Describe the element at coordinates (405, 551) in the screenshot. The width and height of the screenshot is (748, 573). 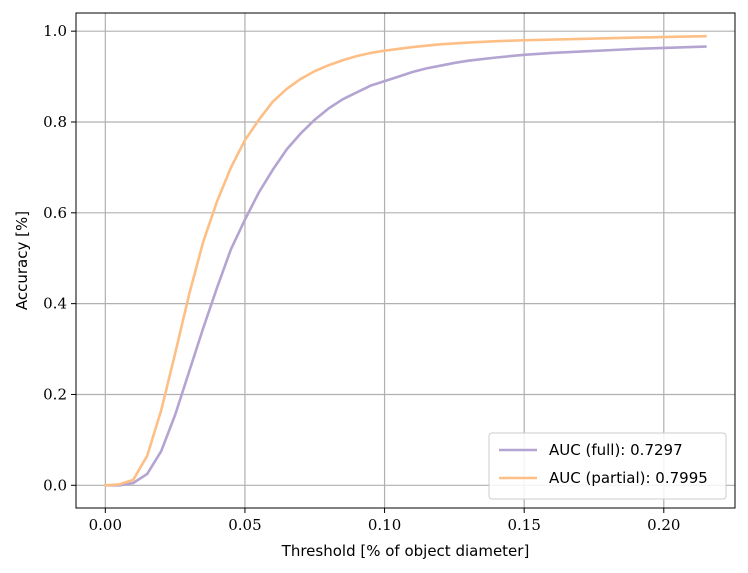
I see `x-axis-label: Threshold [% of object diameter]` at that location.